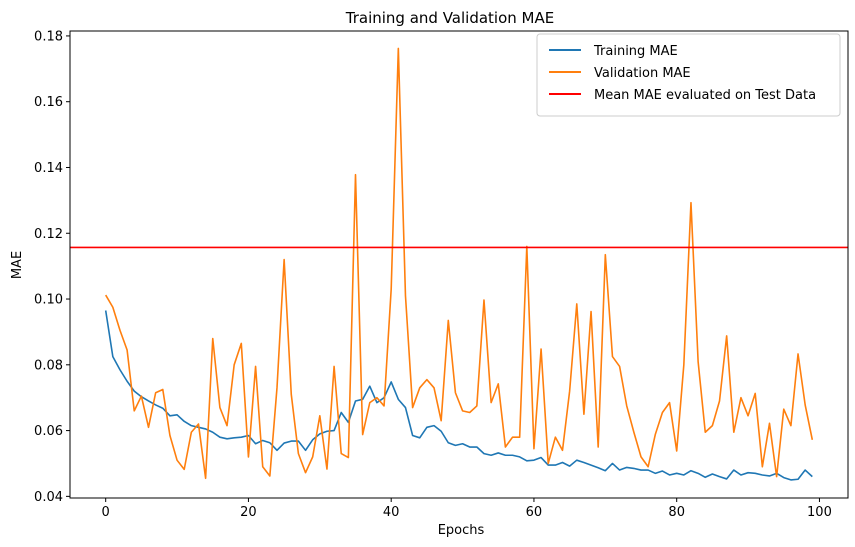  What do you see at coordinates (48, 102) in the screenshot?
I see `y-tick-label: 0.16` at bounding box center [48, 102].